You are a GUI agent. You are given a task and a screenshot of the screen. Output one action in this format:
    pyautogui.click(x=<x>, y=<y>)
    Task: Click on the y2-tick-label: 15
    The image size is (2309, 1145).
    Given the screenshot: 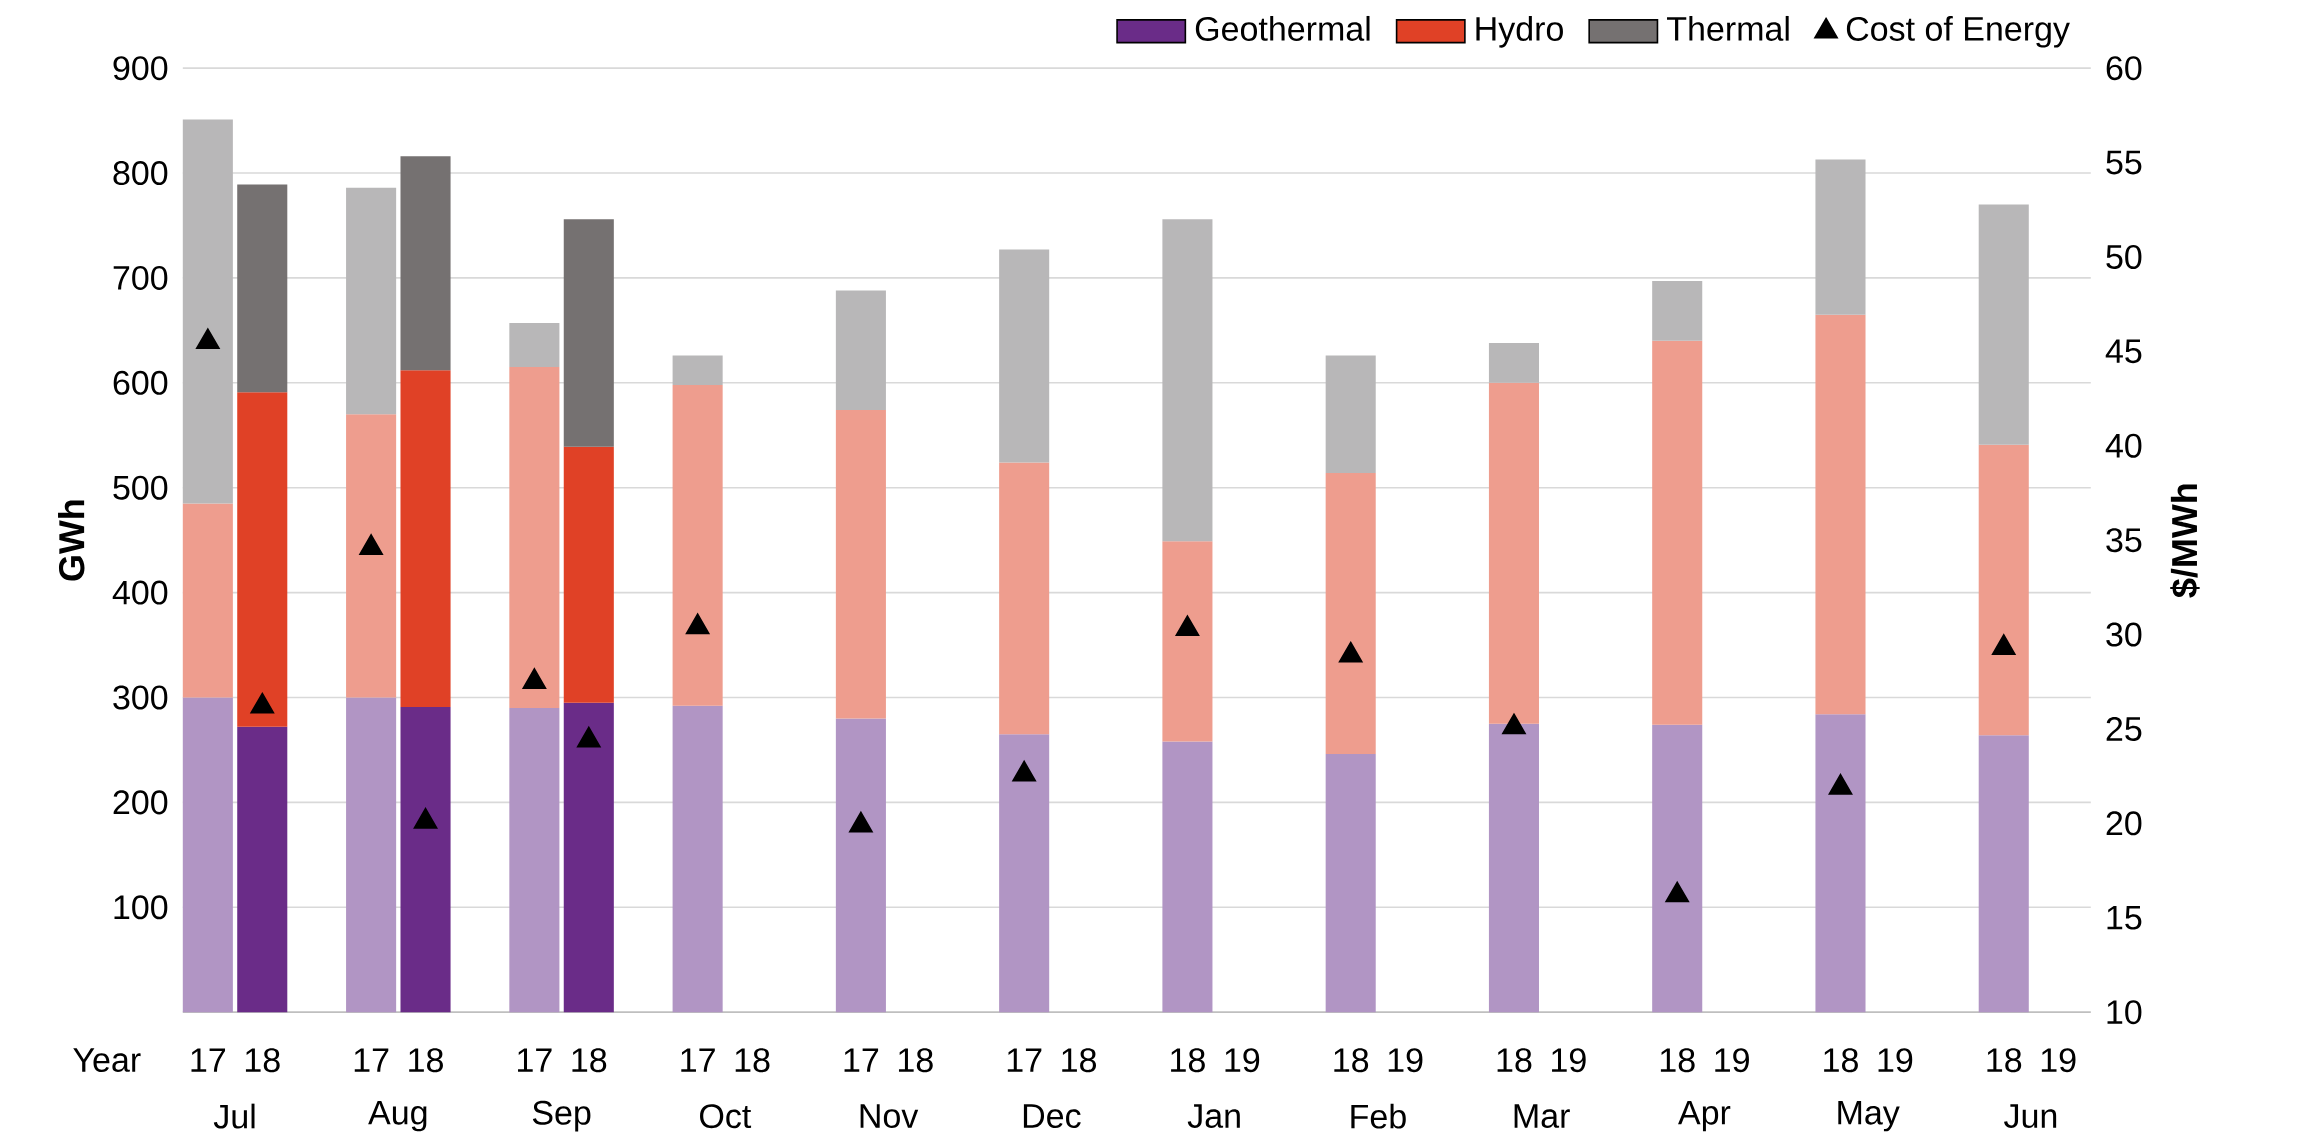 What is the action you would take?
    pyautogui.click(x=2124, y=917)
    